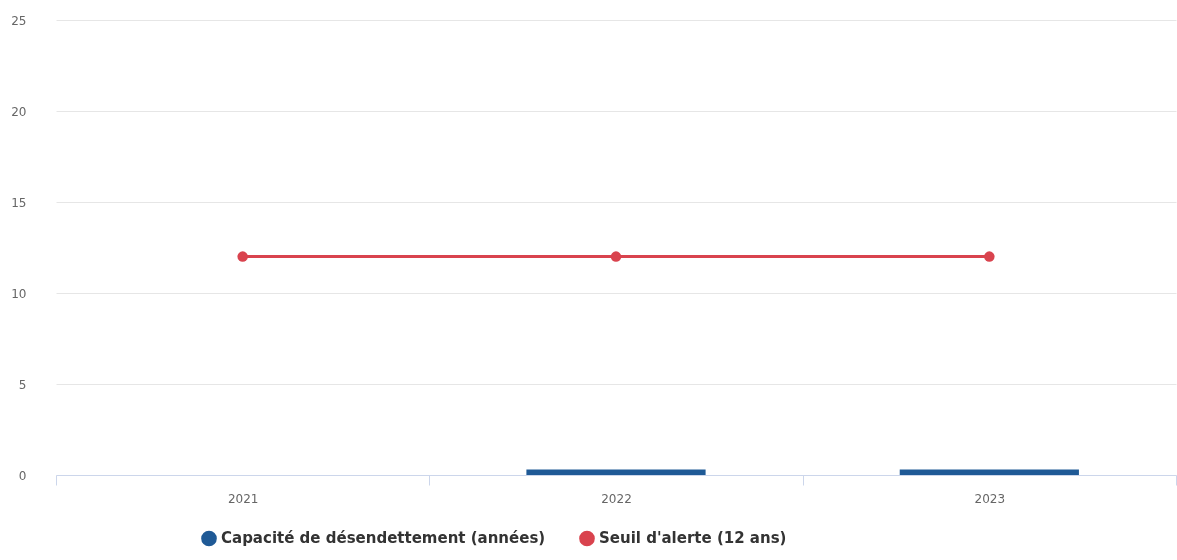 The image size is (1177, 560). What do you see at coordinates (990, 498) in the screenshot?
I see `x-tick-label: 2023` at bounding box center [990, 498].